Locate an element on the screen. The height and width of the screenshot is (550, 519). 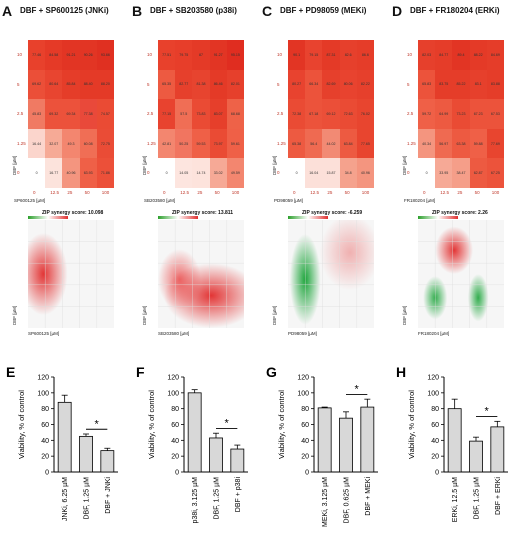
matrix-cell: 34.8 is located at coordinates (348, 173).